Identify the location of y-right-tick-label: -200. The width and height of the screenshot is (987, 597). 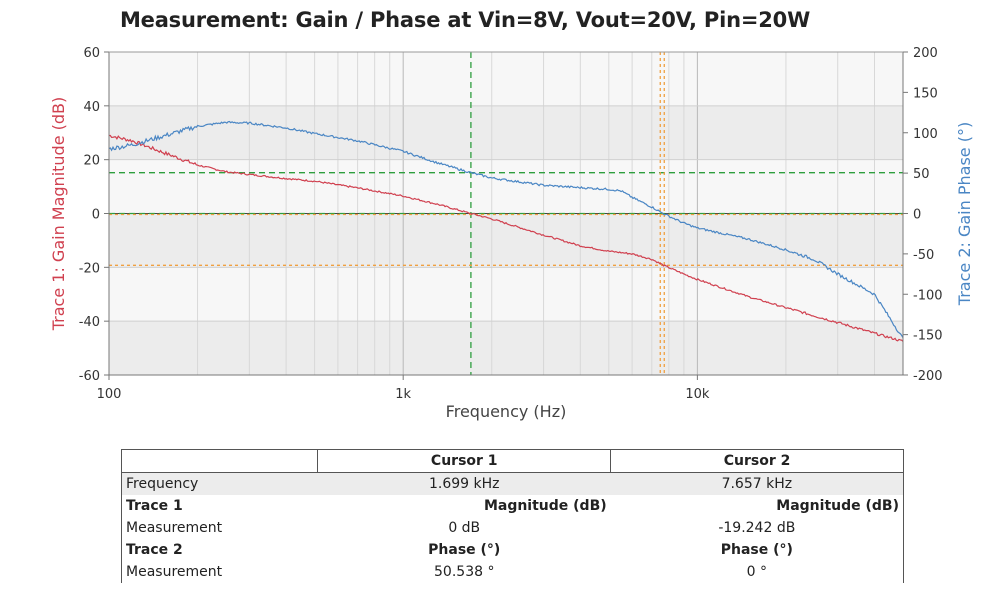
(928, 376).